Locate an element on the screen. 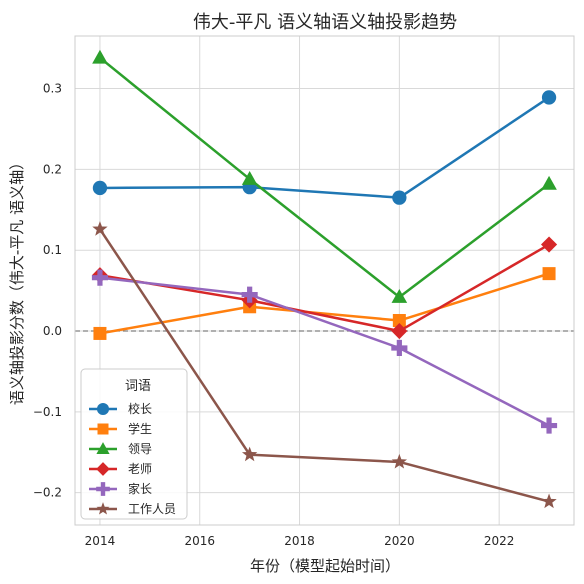 Image resolution: width=584 pixels, height=584 pixels. x-axis-label: 年份（模型起始时间） is located at coordinates (325, 566).